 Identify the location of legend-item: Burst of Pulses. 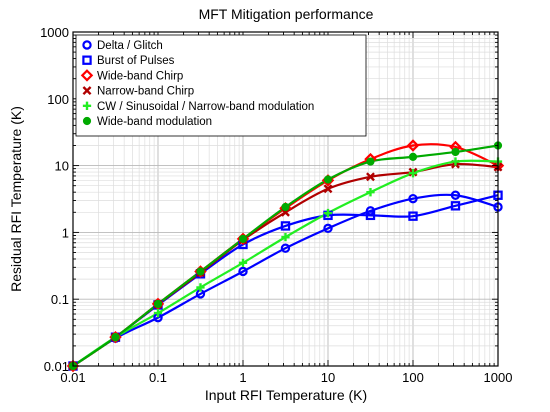
(128, 61).